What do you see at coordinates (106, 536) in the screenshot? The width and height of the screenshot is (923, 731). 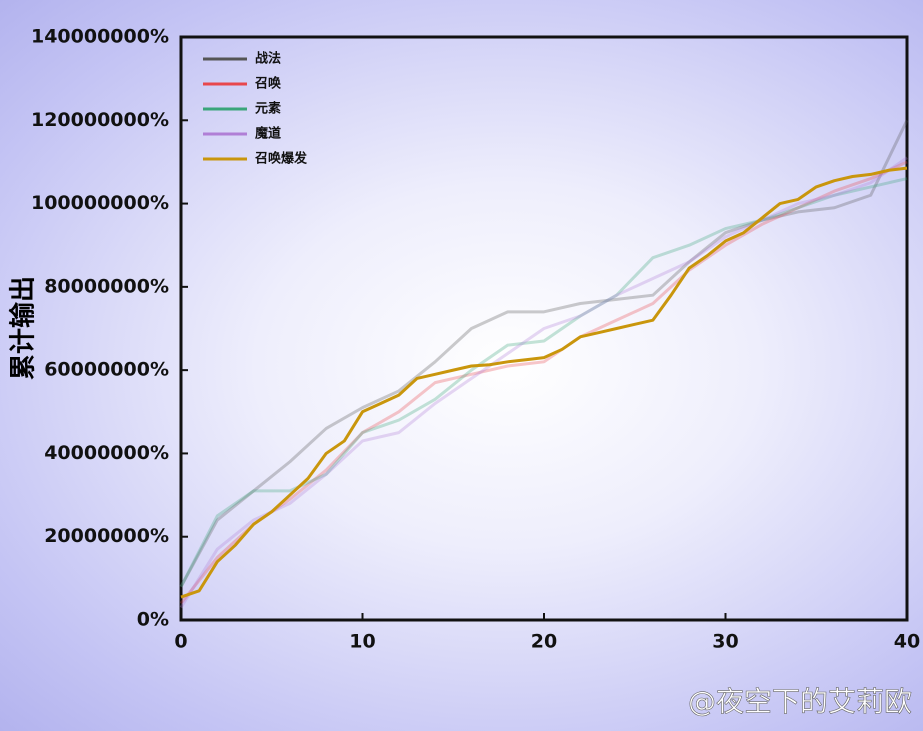 I see `y-tick-label: 20000000%` at bounding box center [106, 536].